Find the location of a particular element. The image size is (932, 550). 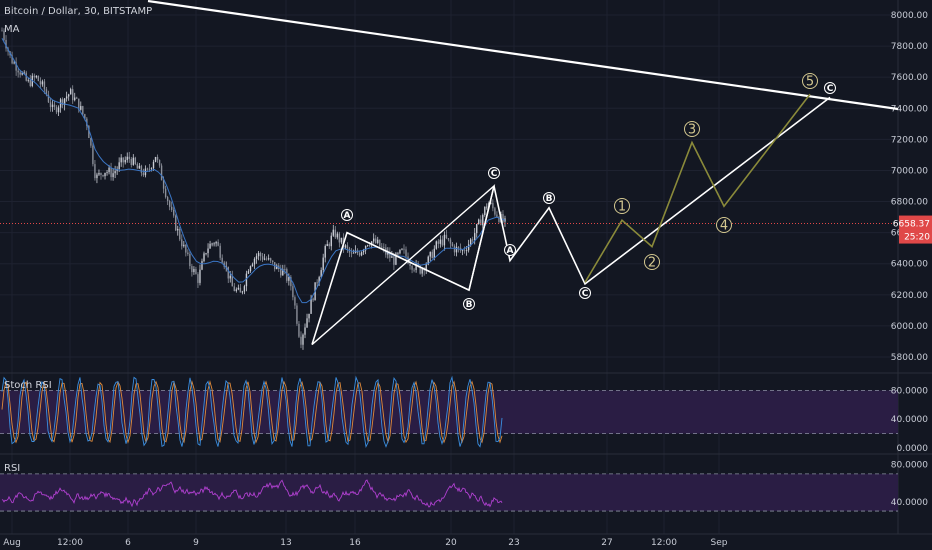

price-tick-label: 6800.00 is located at coordinates (909, 203).